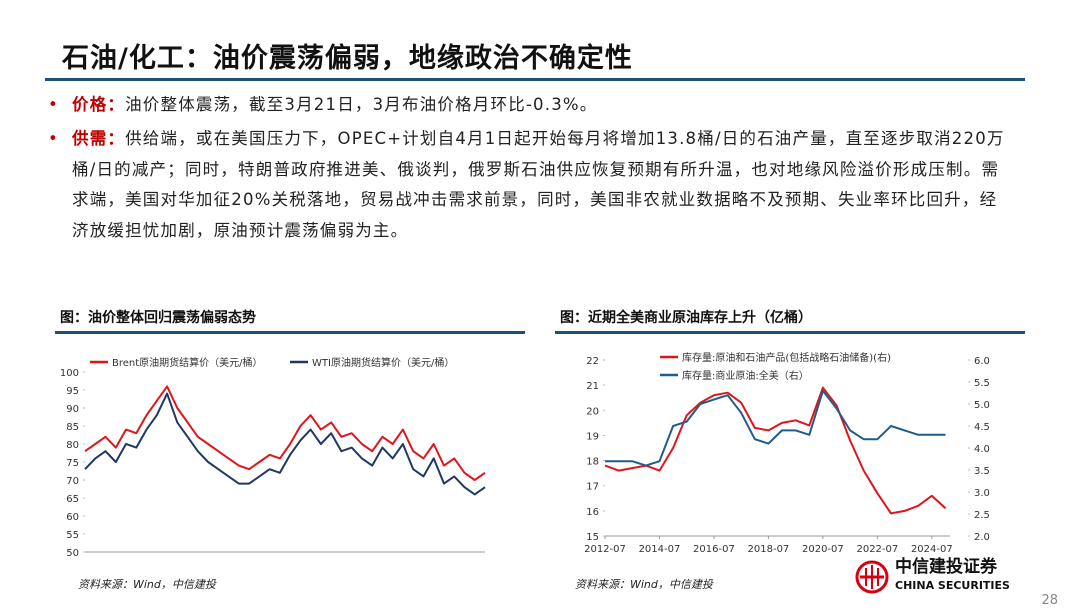 This screenshot has height=608, width=1080. I want to click on y2-tick-label: 4.5, so click(982, 427).